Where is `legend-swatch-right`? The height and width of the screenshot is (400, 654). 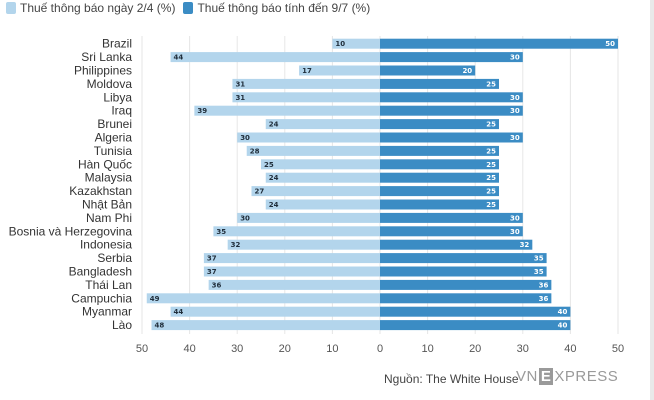
legend-swatch-right is located at coordinates (188, 8).